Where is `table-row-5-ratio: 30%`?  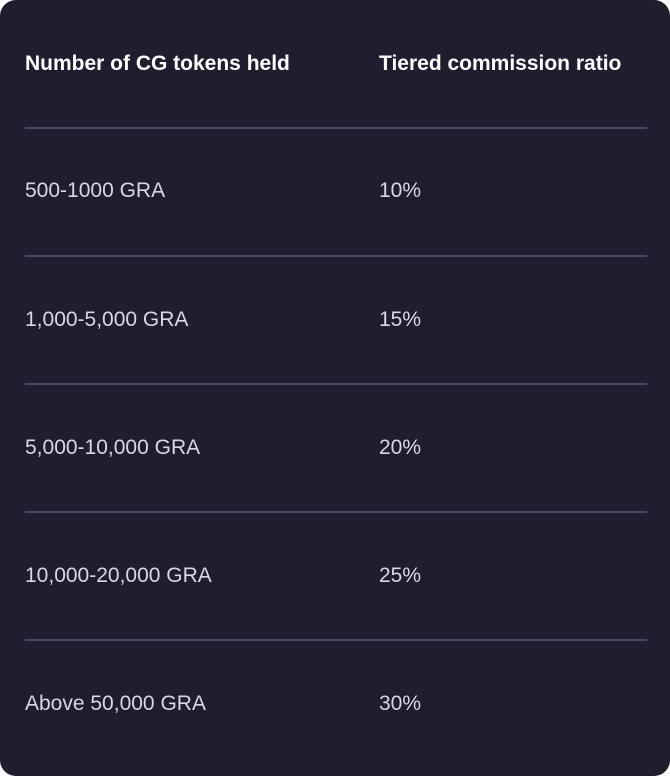
table-row-5-ratio: 30% is located at coordinates (400, 703).